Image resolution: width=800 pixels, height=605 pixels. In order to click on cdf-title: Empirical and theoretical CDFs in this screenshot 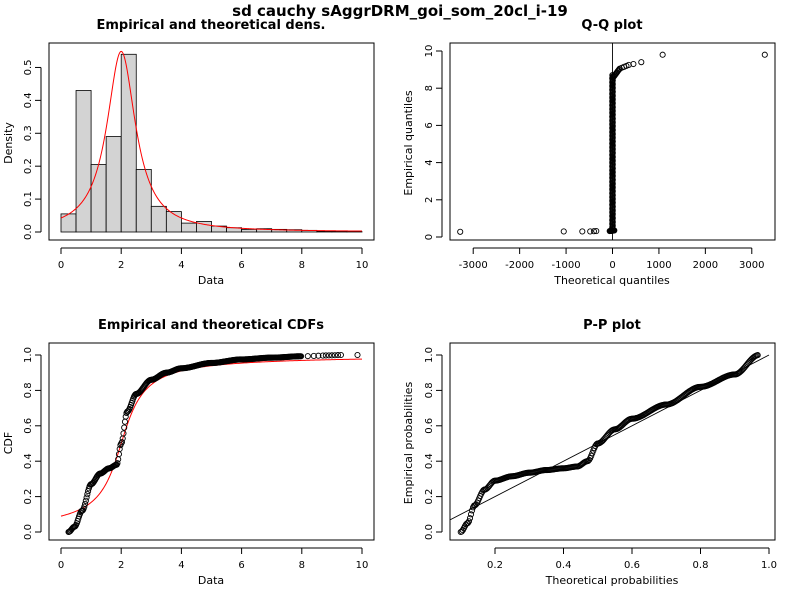, I will do `click(211, 325)`.